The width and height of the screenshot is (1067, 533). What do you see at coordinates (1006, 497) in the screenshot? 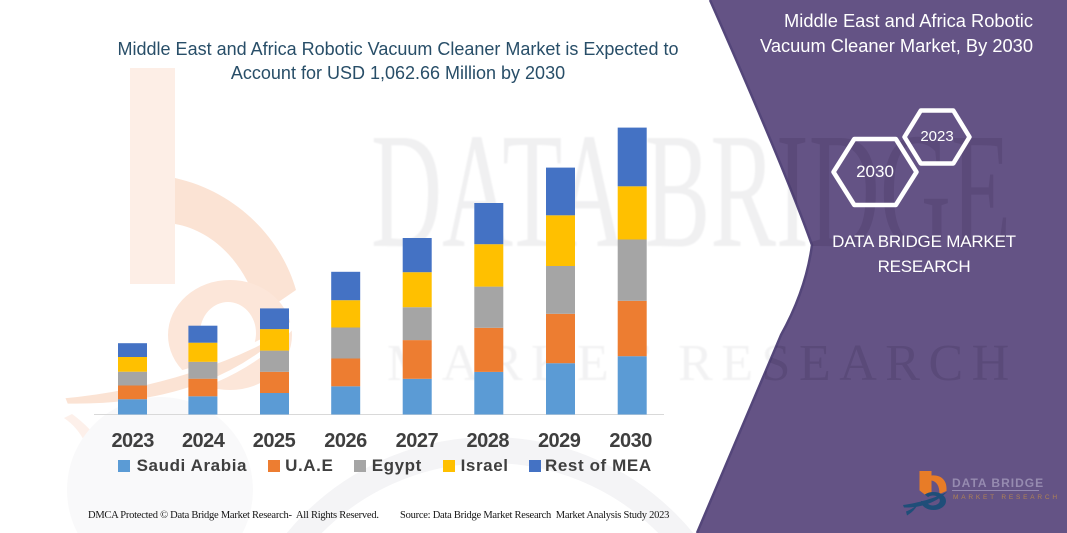
I see `svg-text: MARKET RESEARCH` at bounding box center [1006, 497].